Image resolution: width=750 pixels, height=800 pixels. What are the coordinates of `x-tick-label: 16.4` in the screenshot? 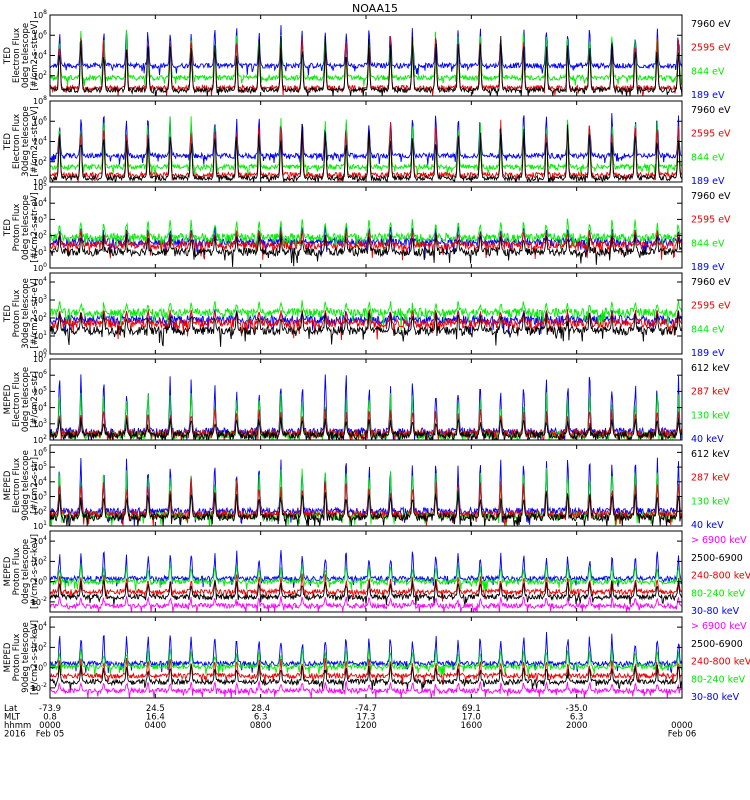 It's located at (155, 718).